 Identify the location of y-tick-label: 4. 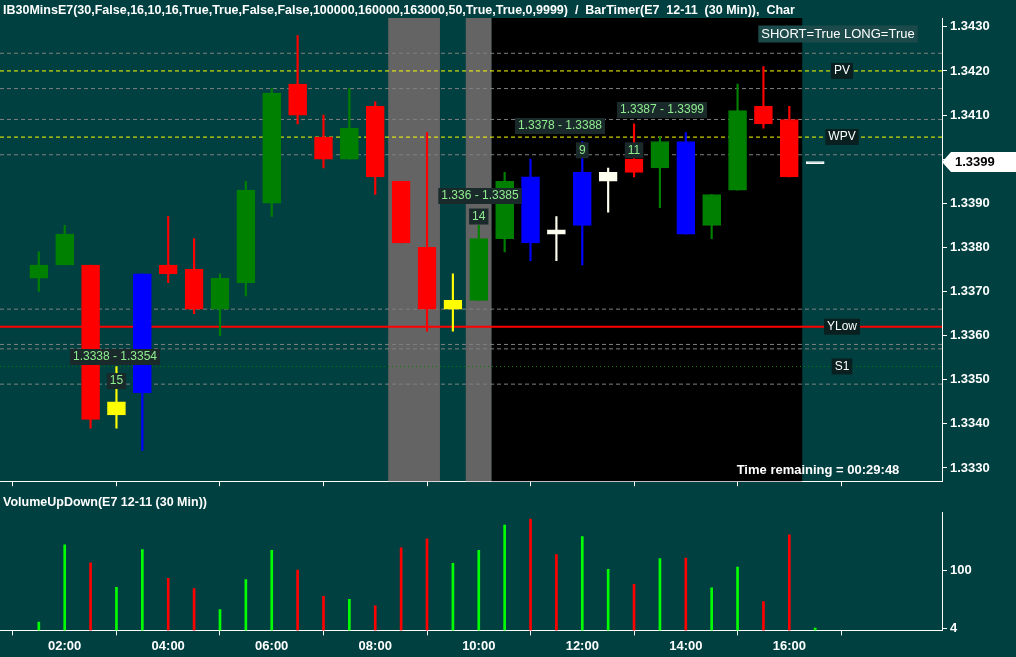
(954, 627).